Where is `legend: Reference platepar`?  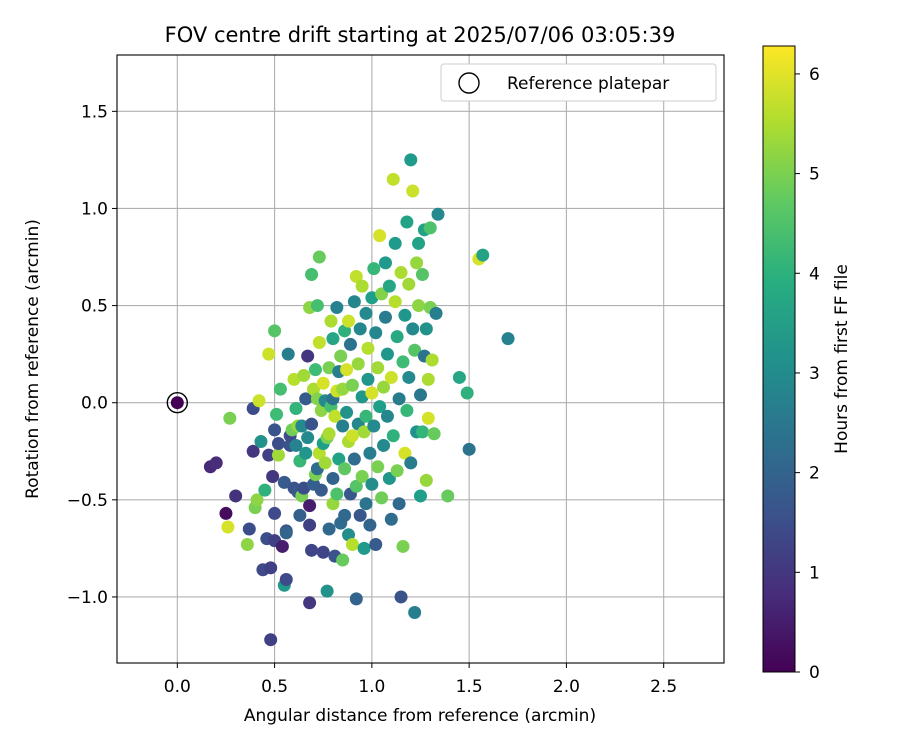
legend: Reference platepar is located at coordinates (578, 82).